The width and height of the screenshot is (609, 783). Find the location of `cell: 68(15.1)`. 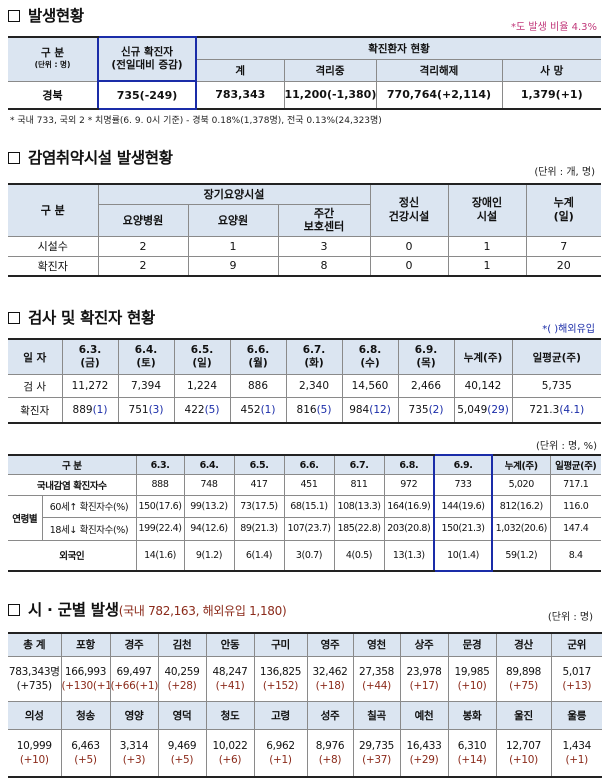

cell: 68(15.1) is located at coordinates (309, 506).